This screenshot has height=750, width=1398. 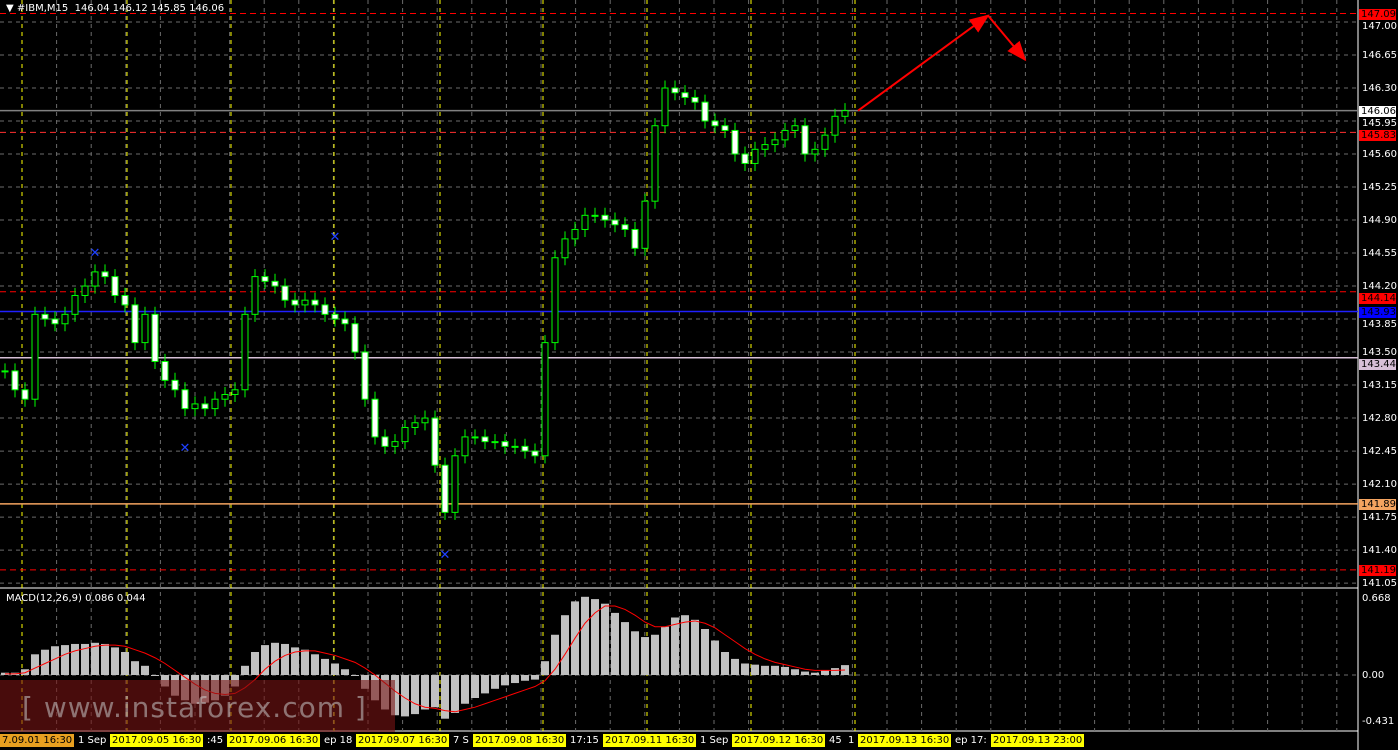 What do you see at coordinates (274, 740) in the screenshot?
I see `time-axis-label: 2017.09.06 16:30` at bounding box center [274, 740].